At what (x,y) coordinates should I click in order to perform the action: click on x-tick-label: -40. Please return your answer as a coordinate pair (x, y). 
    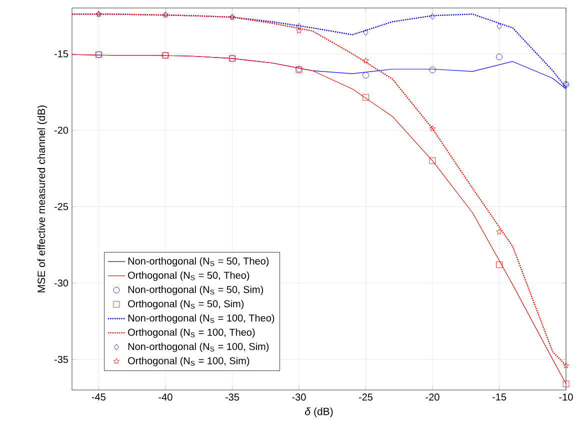
    Looking at the image, I should click on (165, 397).